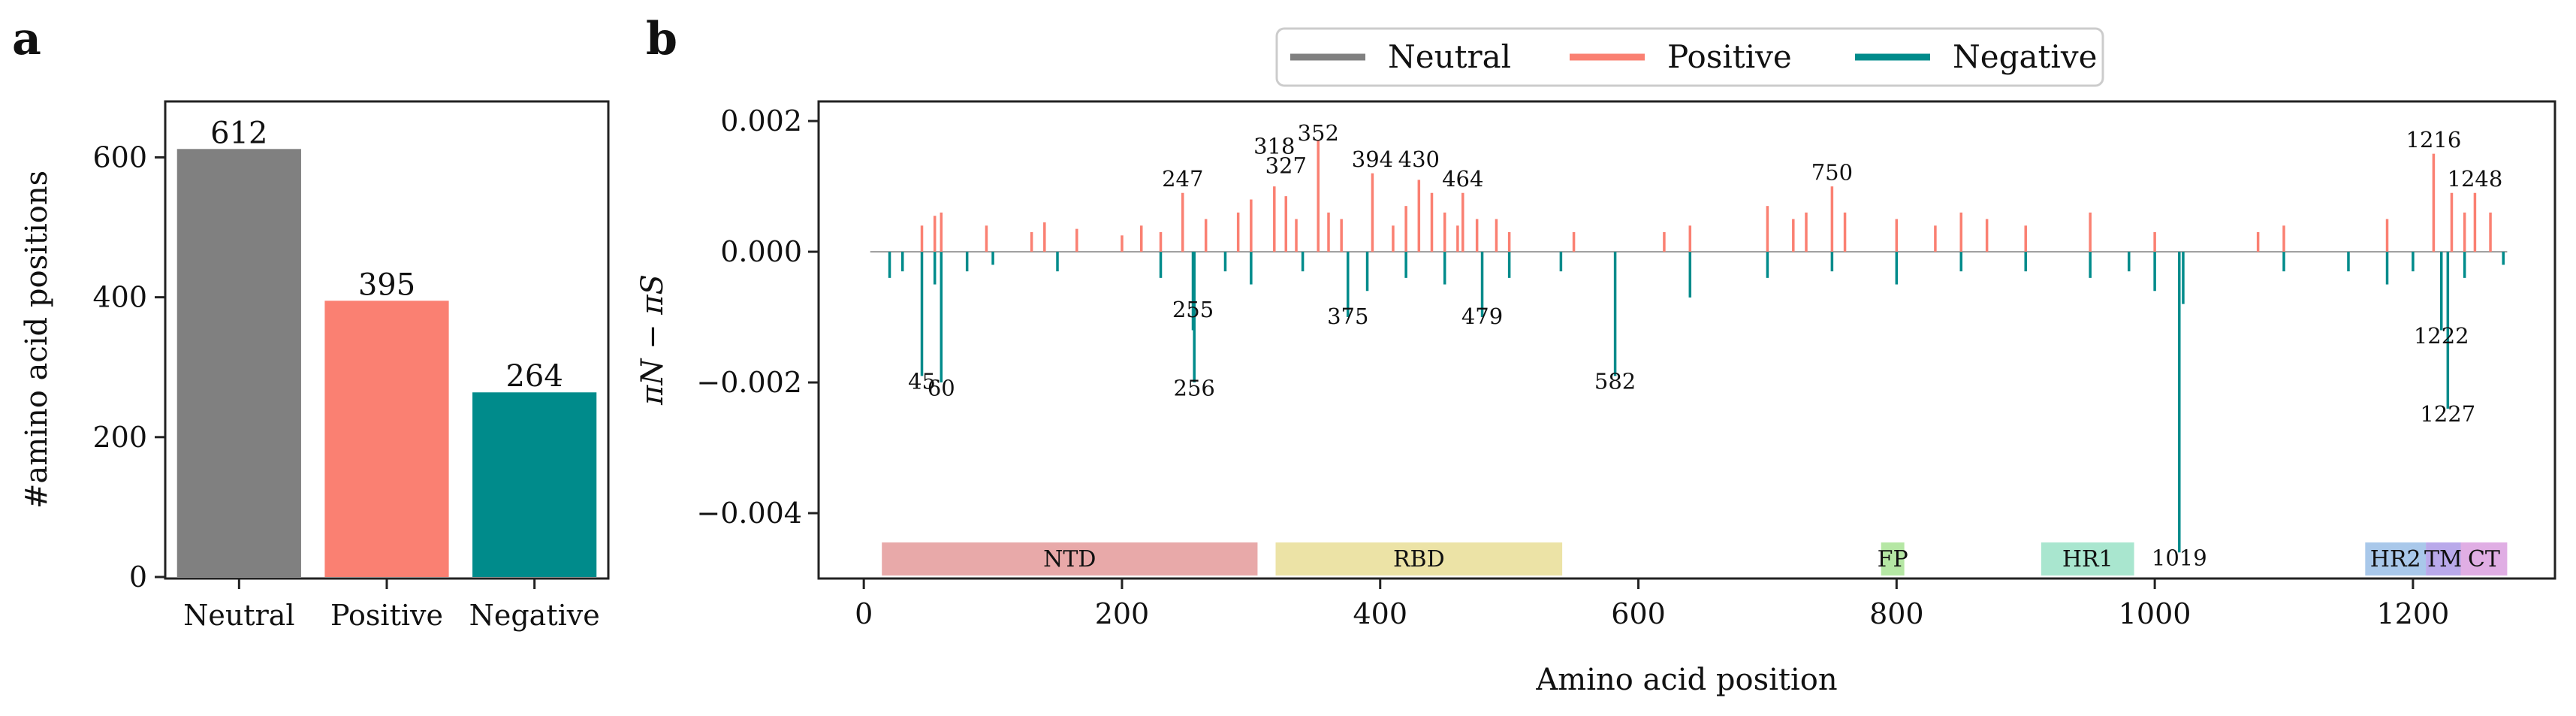 The height and width of the screenshot is (716, 2576). I want to click on legend-label-neutral: Neutral, so click(1449, 56).